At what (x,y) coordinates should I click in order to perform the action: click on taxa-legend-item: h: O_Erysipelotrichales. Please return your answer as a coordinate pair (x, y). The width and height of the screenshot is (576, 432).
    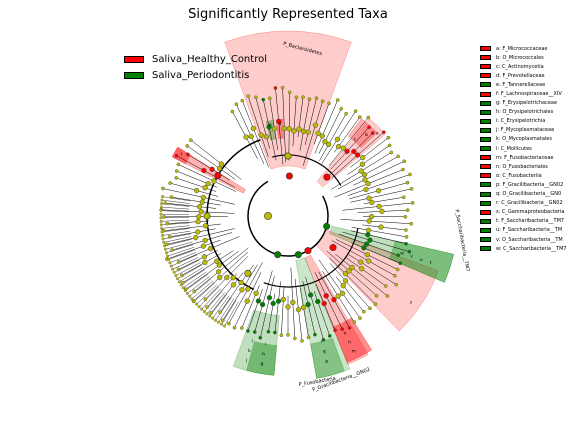
    Looking at the image, I should click on (528, 112).